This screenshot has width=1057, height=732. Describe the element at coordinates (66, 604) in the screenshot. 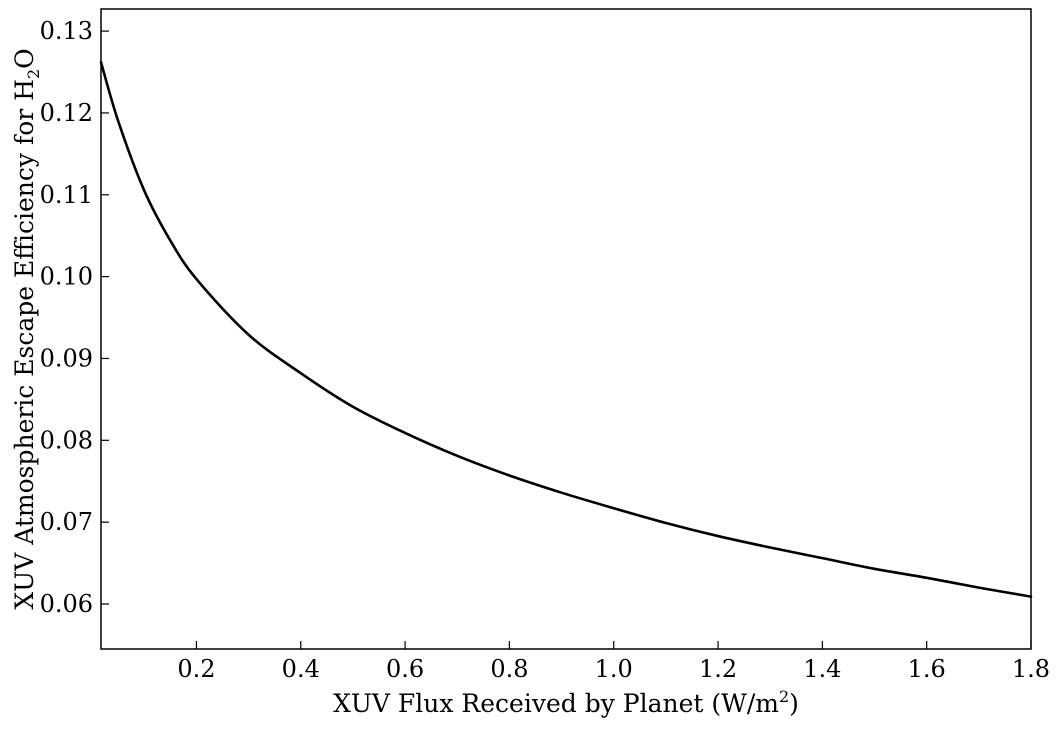

I see `y-tick-label: 0.06` at that location.